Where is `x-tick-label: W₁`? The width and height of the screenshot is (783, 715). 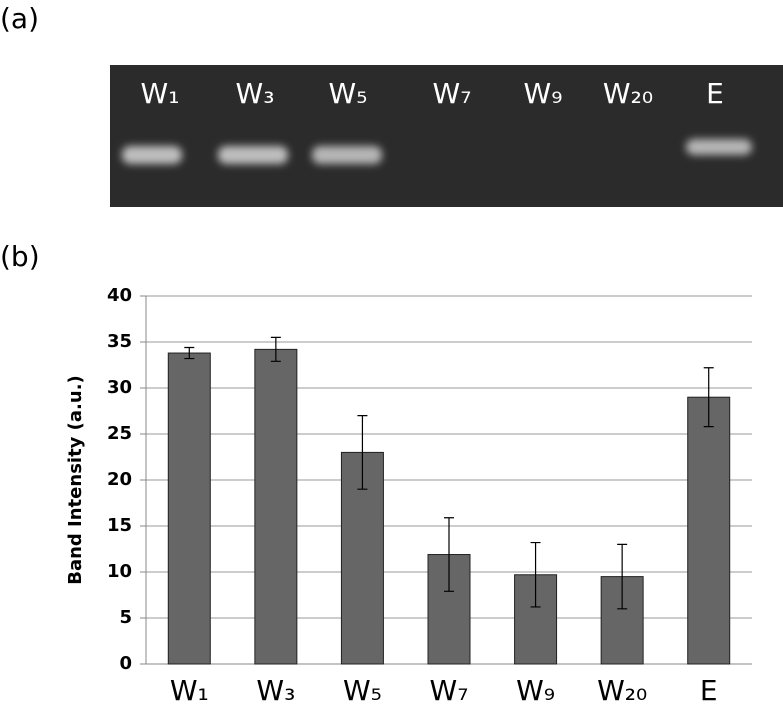
x-tick-label: W₁ is located at coordinates (189, 690).